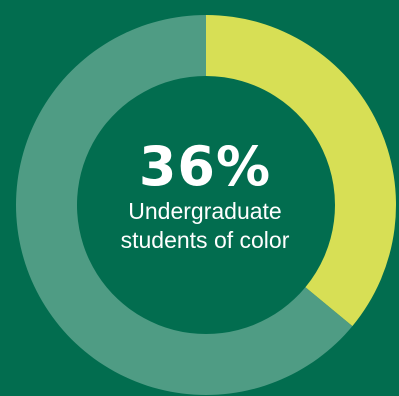  Describe the element at coordinates (205, 211) in the screenshot. I see `label-line-1: Undergraduate` at that location.